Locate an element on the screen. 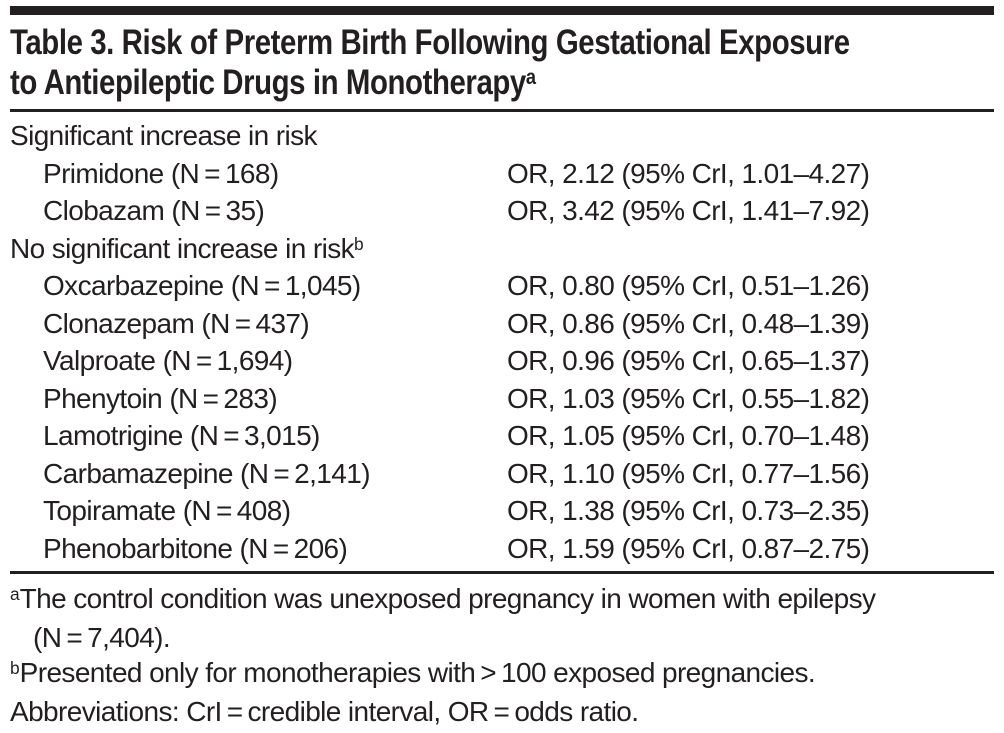 This screenshot has height=733, width=1004. drug-name: Clonazepam (N = 437) is located at coordinates (176, 323).